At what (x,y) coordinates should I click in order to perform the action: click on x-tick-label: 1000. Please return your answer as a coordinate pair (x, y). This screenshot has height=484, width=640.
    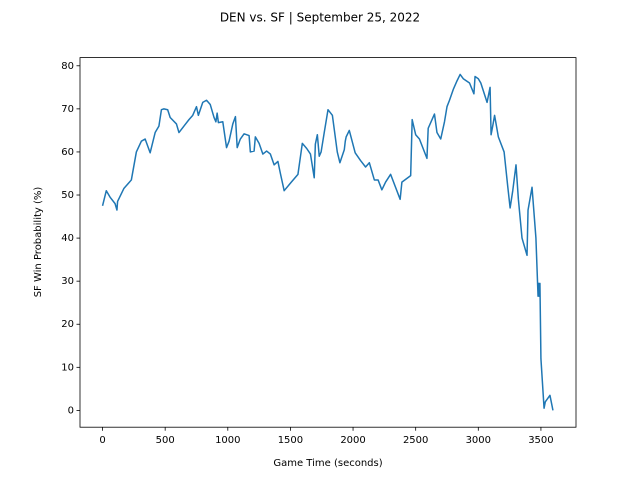
    Looking at the image, I should click on (227, 440).